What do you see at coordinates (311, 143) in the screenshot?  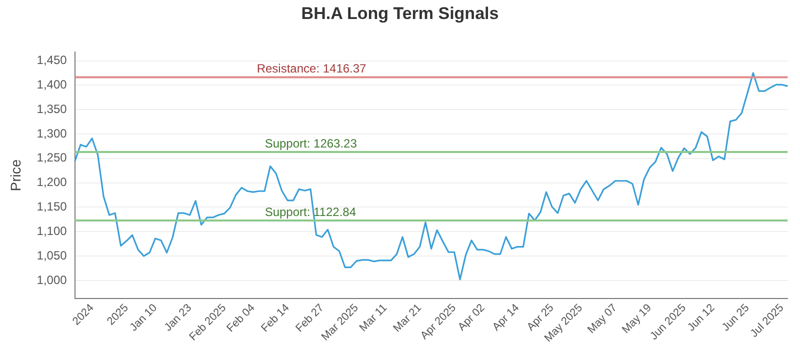 I see `ref-line-label: Support: 1263.23` at bounding box center [311, 143].